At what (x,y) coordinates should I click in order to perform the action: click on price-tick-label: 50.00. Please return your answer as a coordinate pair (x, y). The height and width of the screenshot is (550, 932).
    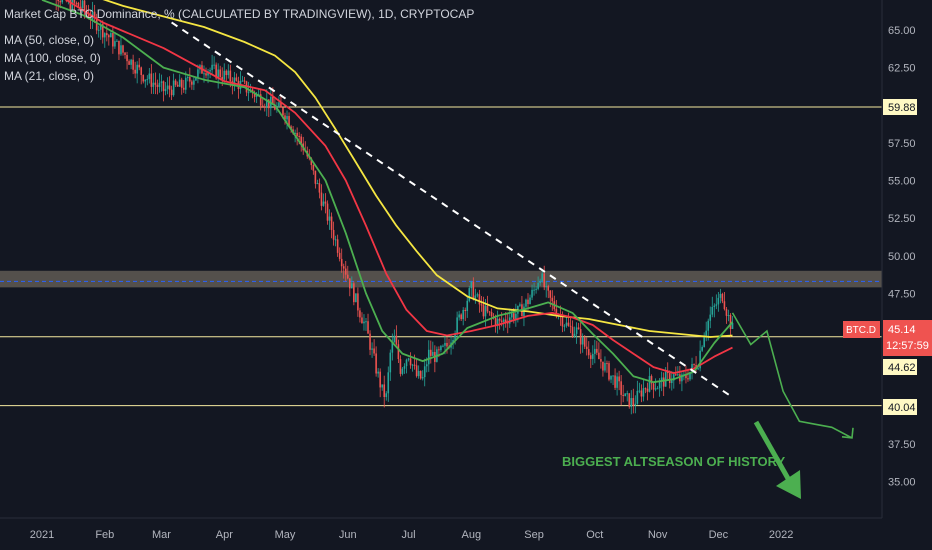
    Looking at the image, I should click on (902, 257).